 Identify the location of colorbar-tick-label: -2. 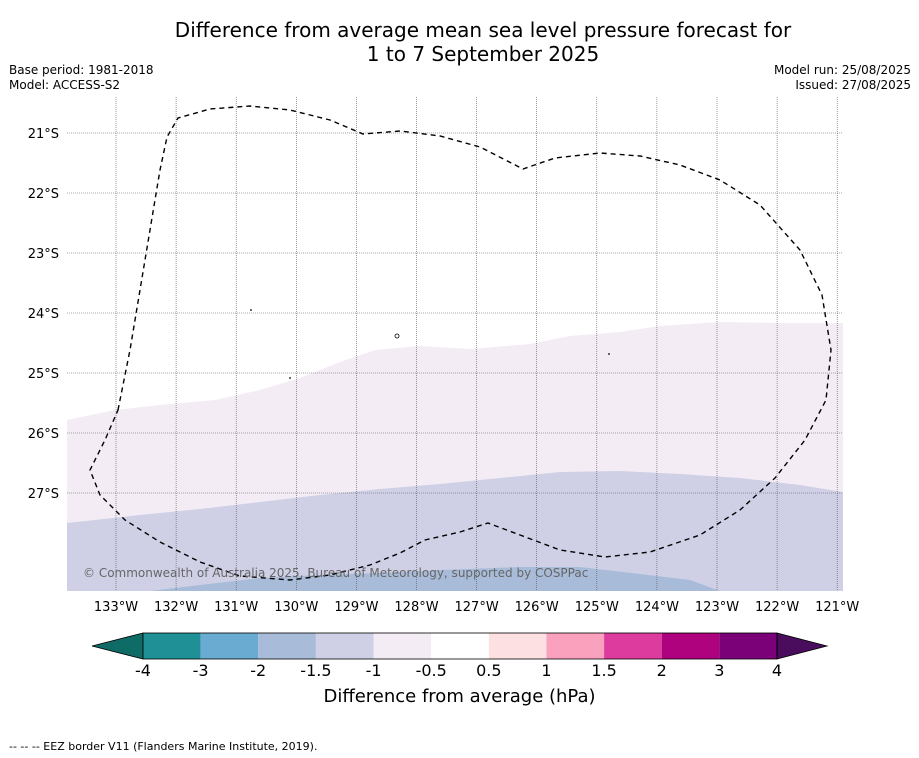
(258, 670).